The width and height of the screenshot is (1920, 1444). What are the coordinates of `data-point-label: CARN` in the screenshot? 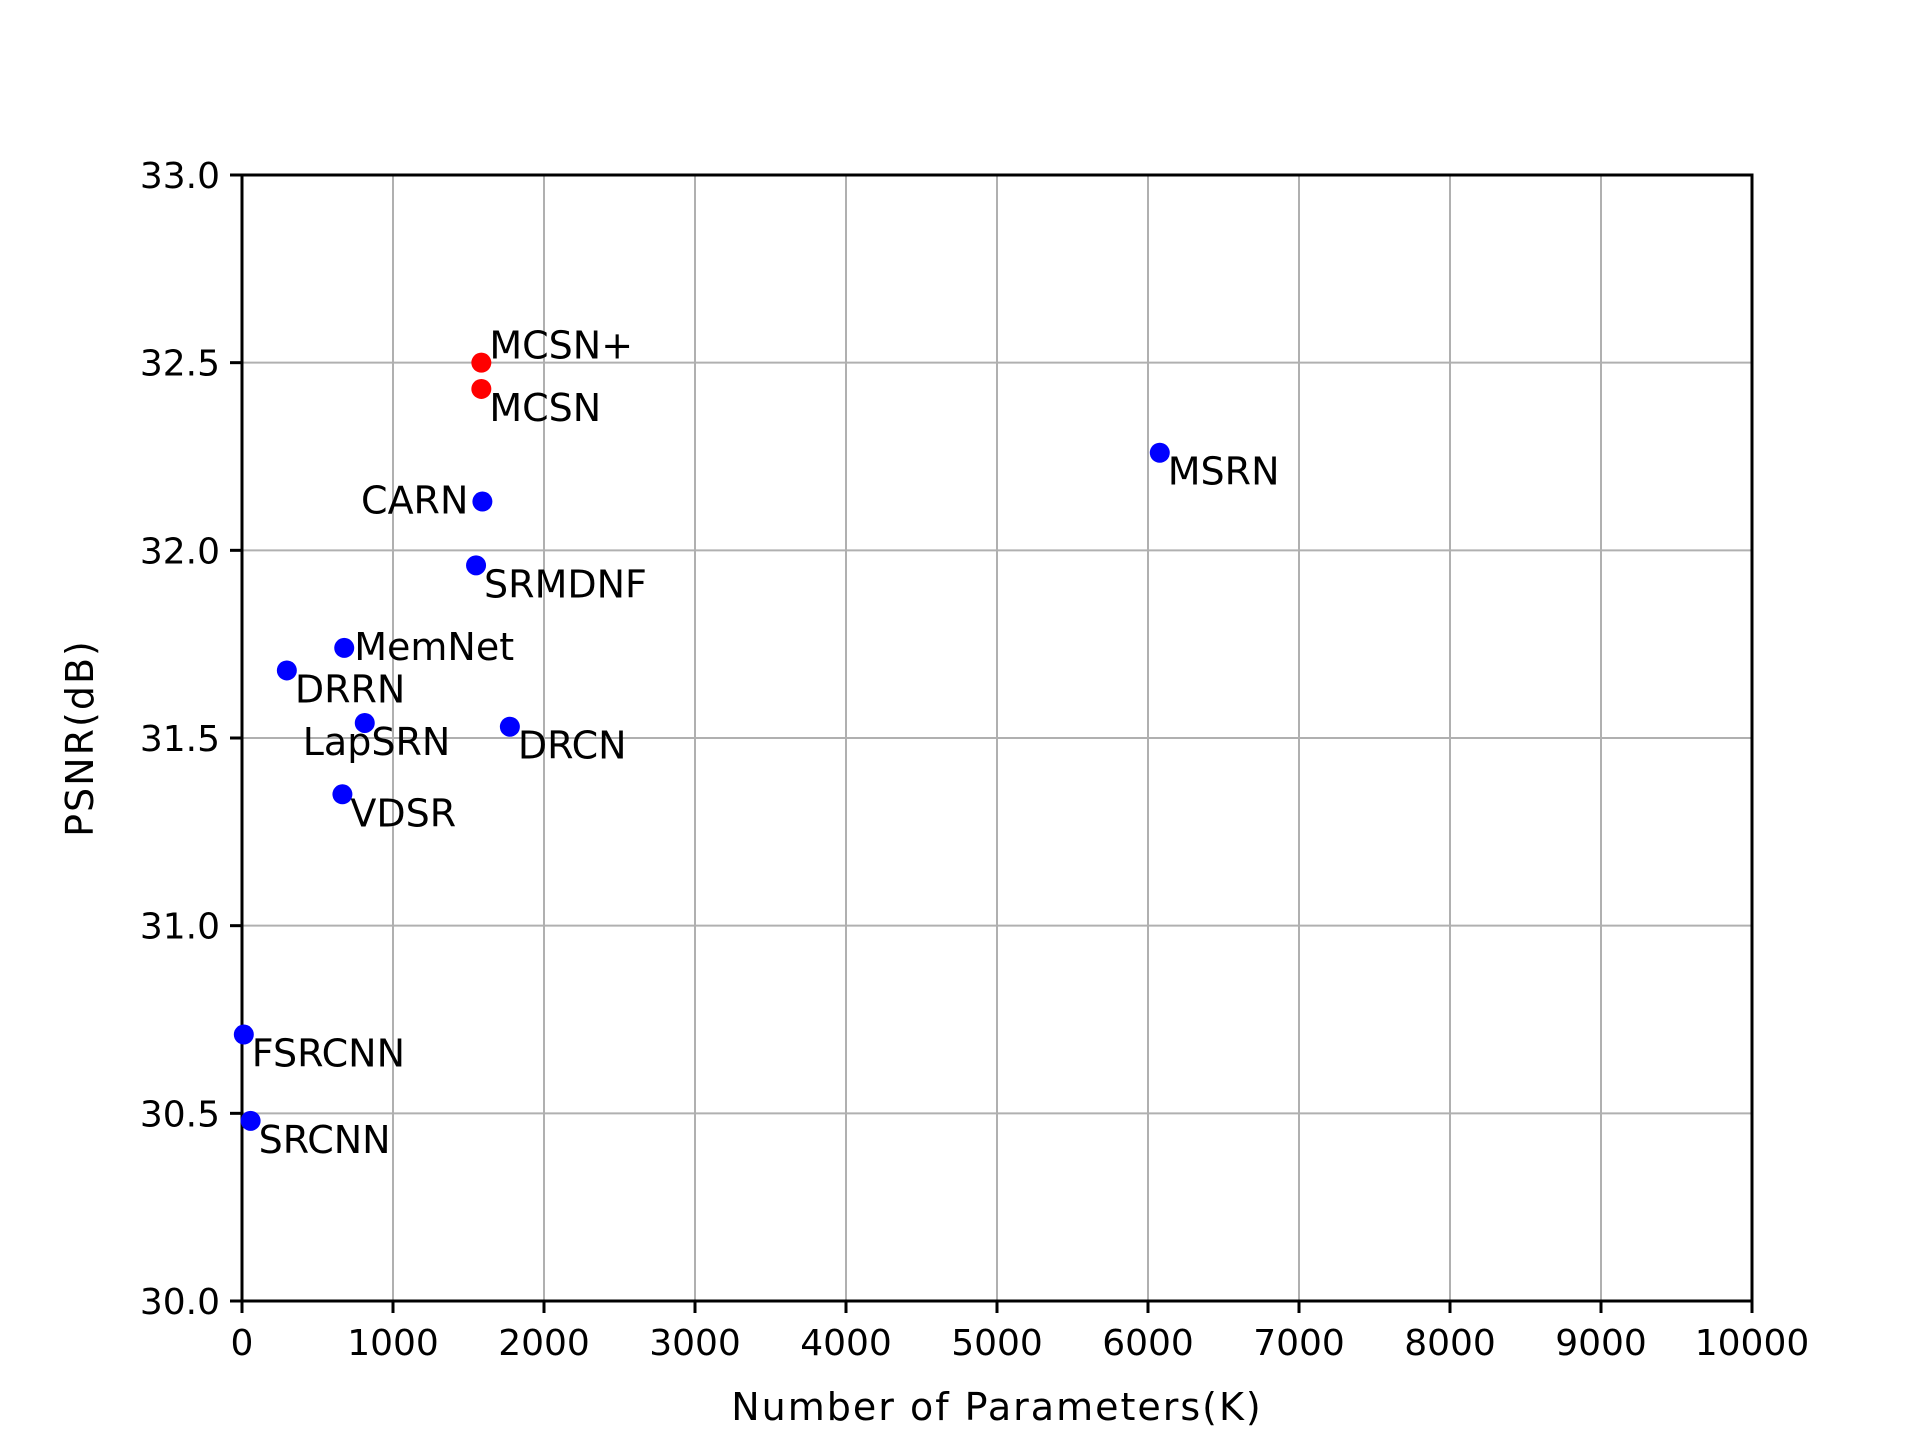 It's located at (414, 501).